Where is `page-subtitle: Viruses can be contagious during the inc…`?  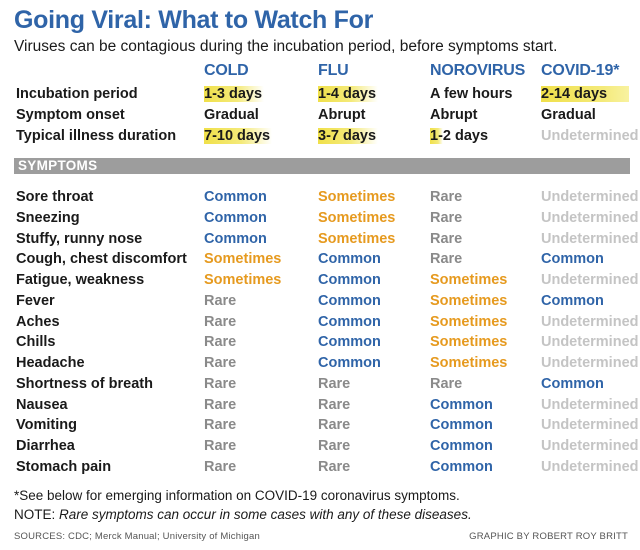
page-subtitle: Viruses can be contagious during the inc… is located at coordinates (286, 46).